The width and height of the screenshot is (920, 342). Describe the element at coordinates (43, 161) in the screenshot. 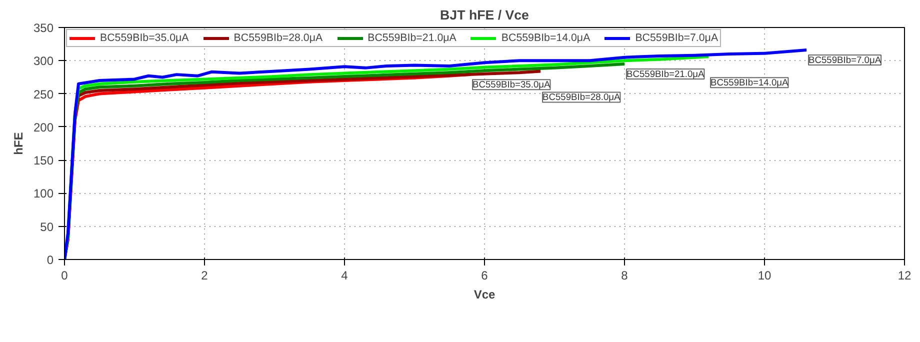

I see `y-tick-label: 150` at that location.